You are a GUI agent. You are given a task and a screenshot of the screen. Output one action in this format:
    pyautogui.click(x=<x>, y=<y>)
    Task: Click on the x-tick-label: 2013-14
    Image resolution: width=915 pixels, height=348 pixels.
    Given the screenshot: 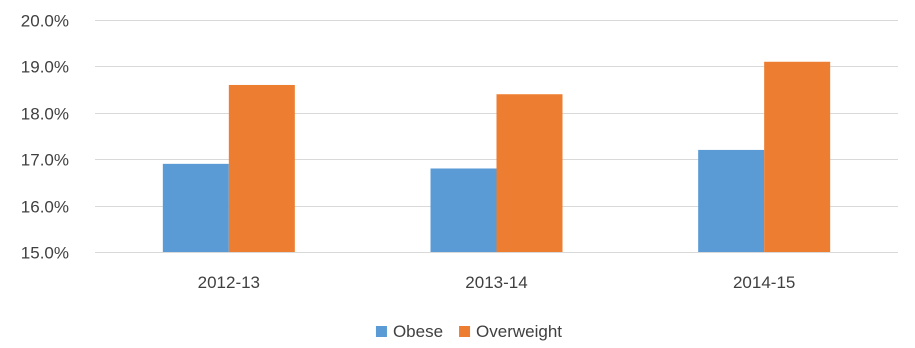 What is the action you would take?
    pyautogui.click(x=496, y=282)
    